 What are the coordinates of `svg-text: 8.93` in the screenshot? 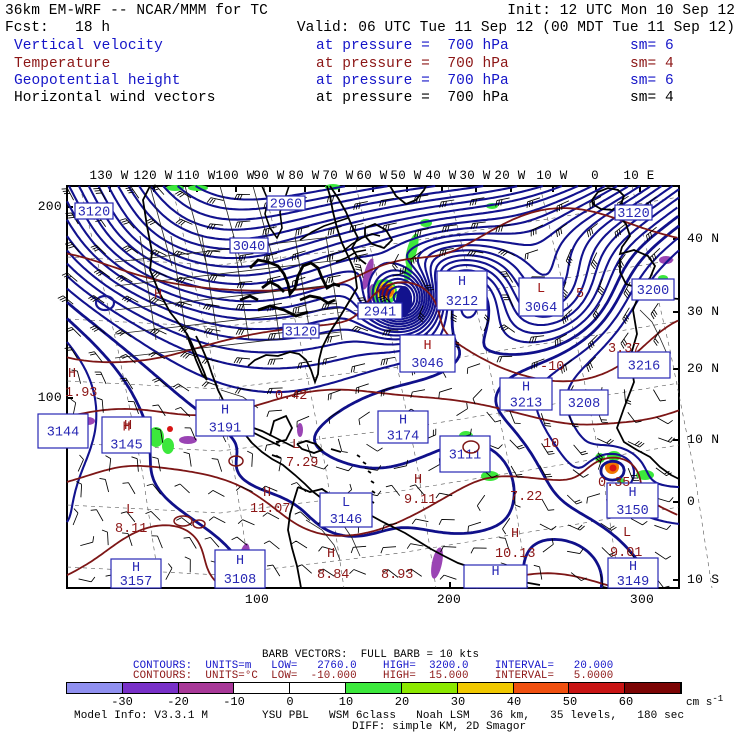 It's located at (397, 575).